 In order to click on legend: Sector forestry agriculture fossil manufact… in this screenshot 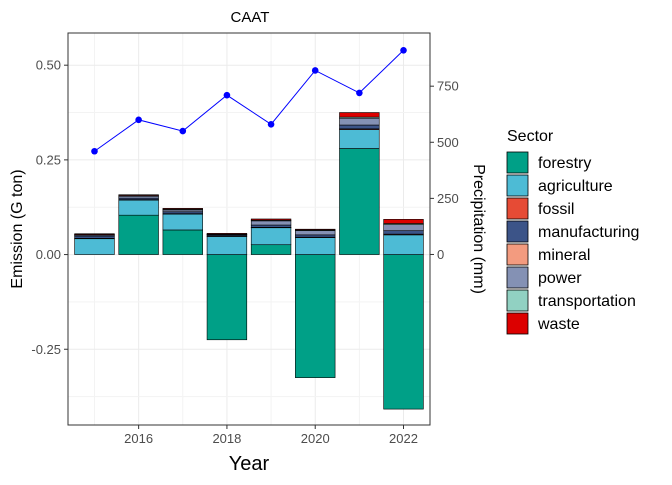, I will do `click(572, 231)`.